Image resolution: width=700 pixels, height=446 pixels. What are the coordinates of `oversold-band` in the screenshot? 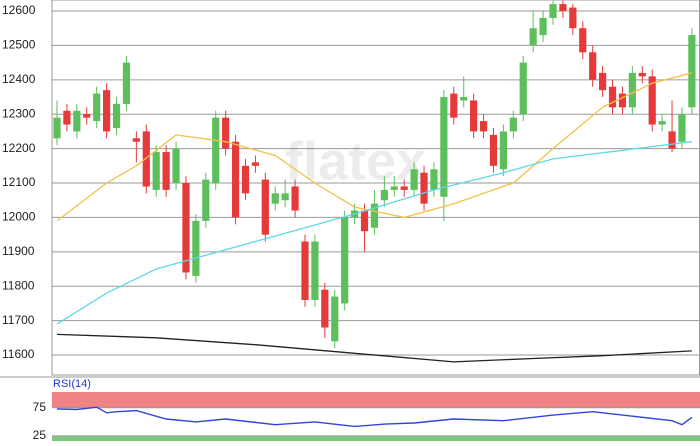 It's located at (376, 438).